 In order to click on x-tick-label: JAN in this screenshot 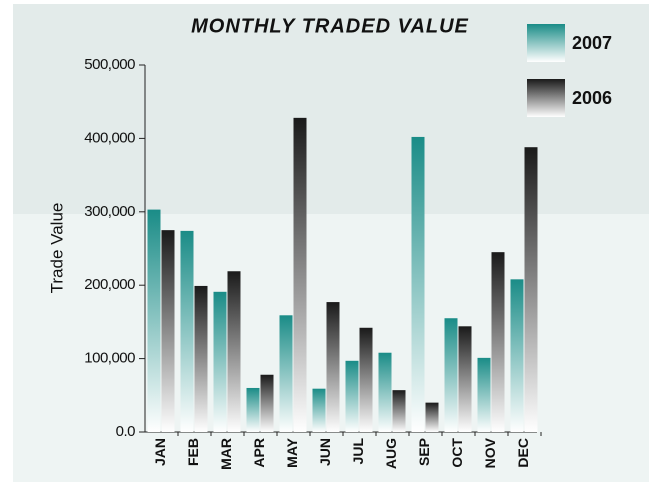, I will do `click(160, 452)`.